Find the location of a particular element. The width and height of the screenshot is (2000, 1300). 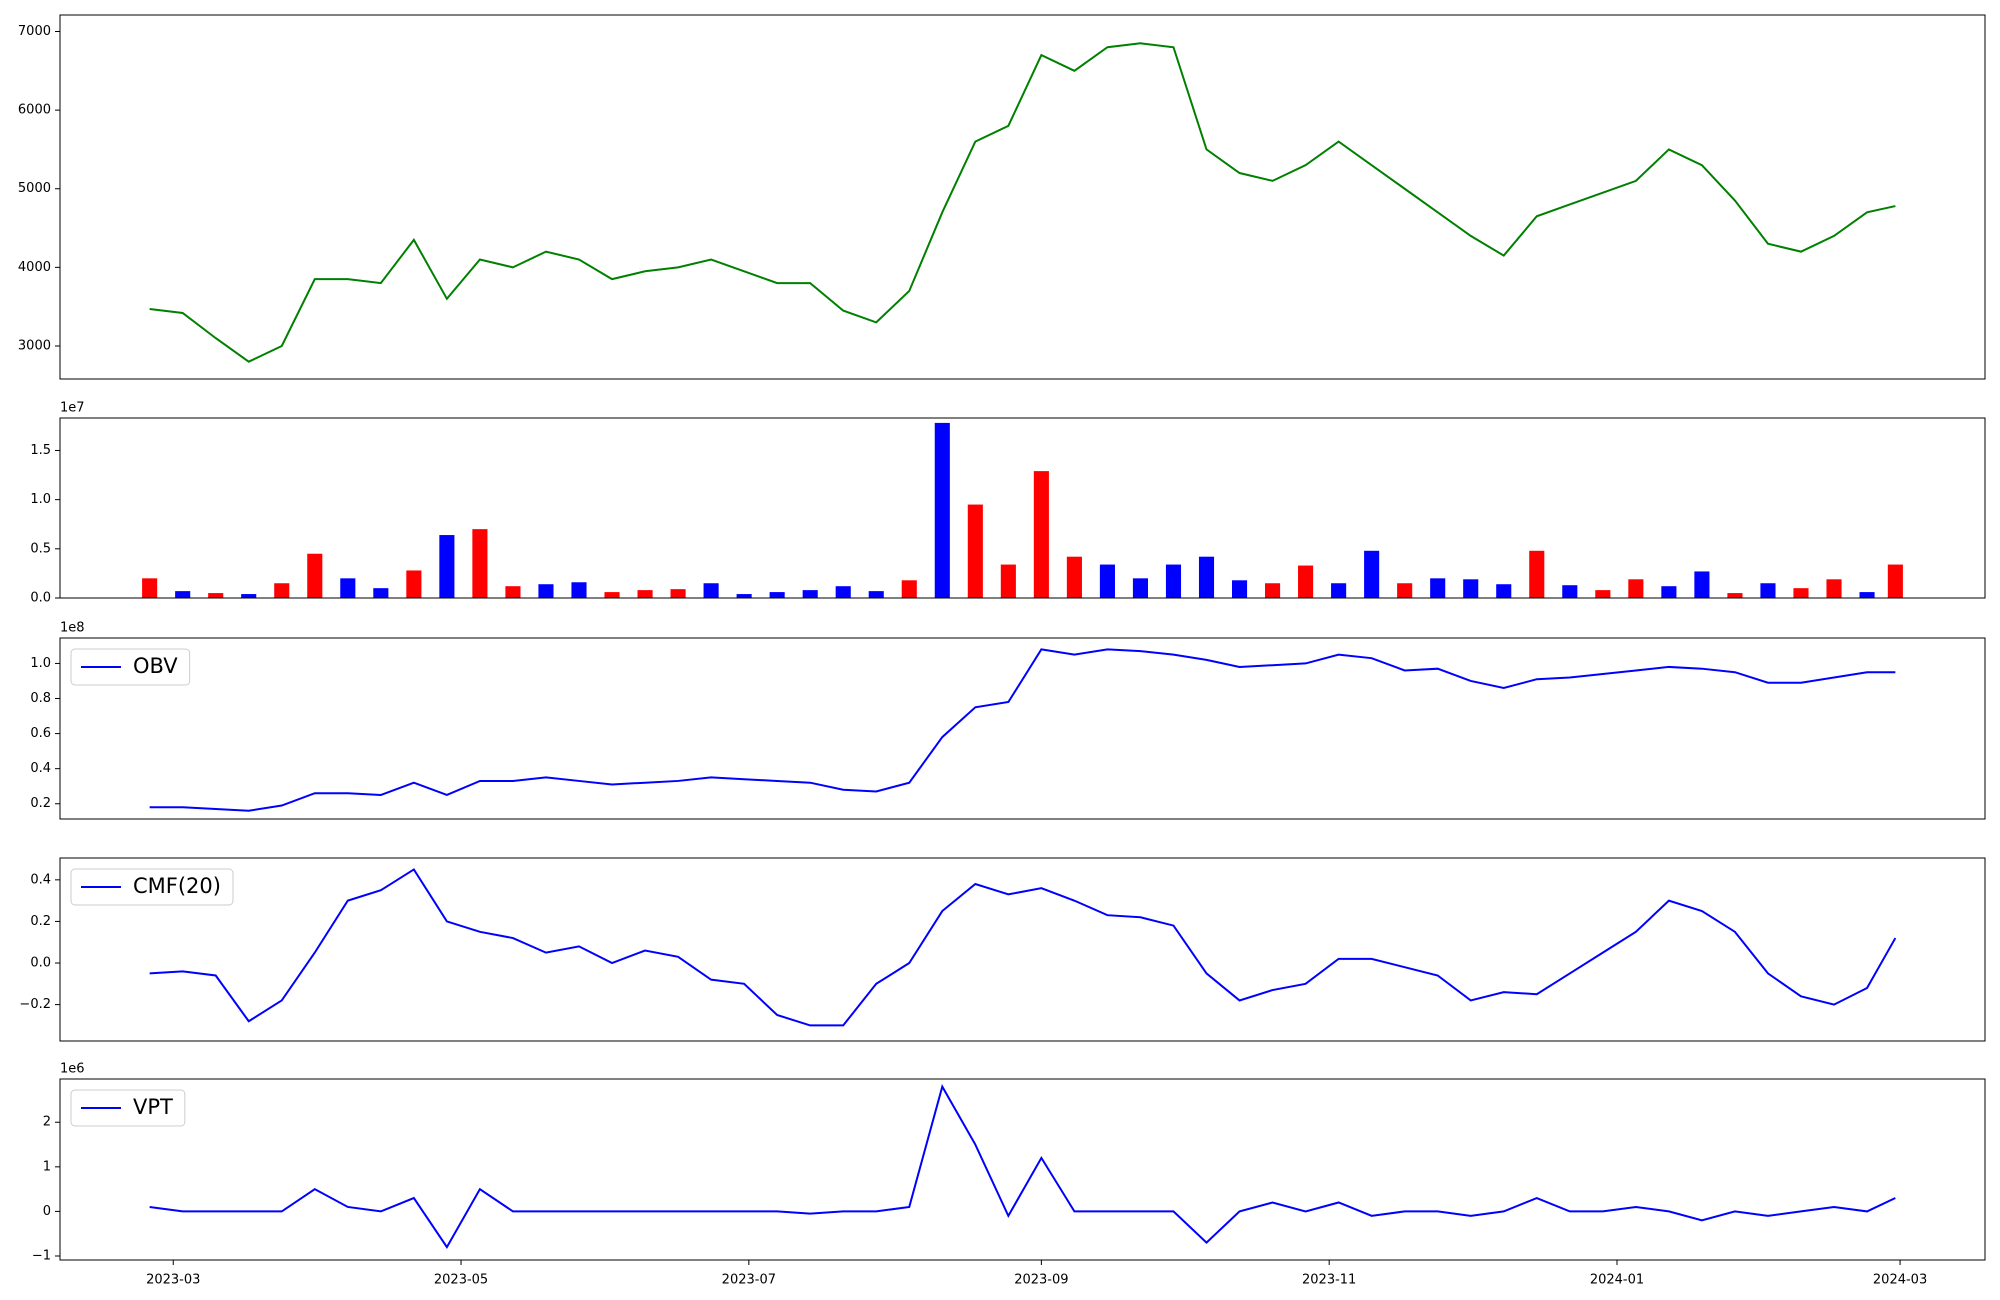

y-tick-label: 0.8 is located at coordinates (40, 698).